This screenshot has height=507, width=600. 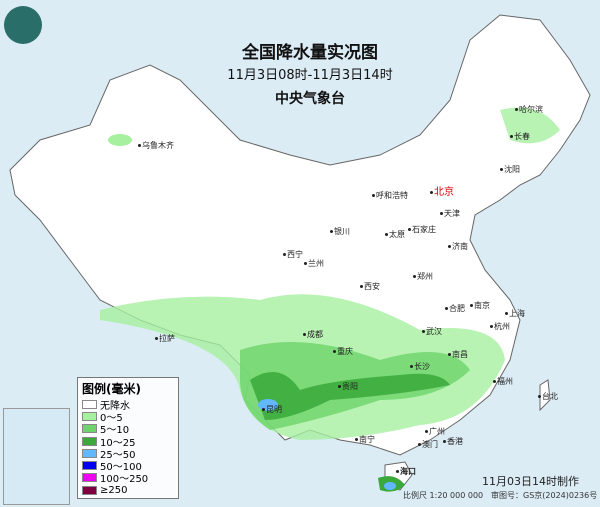 I want to click on legend-item: 0～5, so click(x=128, y=417).